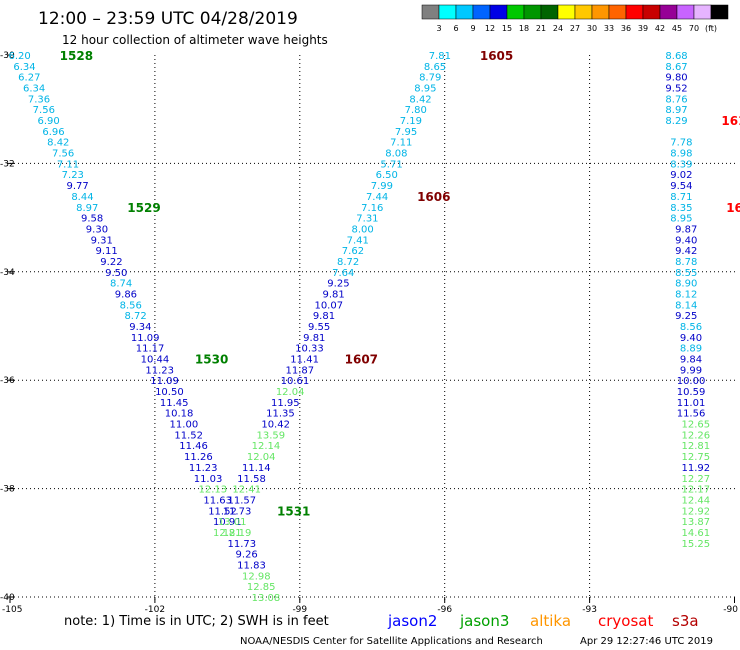 This screenshot has height=650, width=740. What do you see at coordinates (681, 208) in the screenshot?
I see `swh-value-label: 8.35` at bounding box center [681, 208].